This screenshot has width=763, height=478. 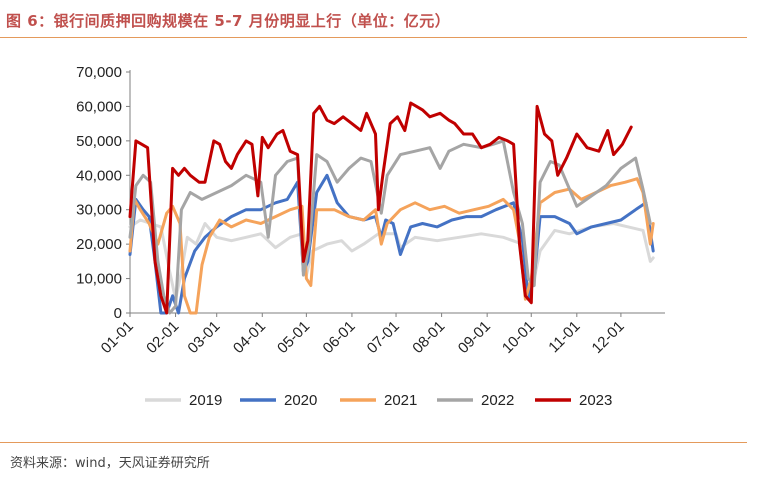 What do you see at coordinates (400, 400) in the screenshot?
I see `legend-label-2021: 2021` at bounding box center [400, 400].